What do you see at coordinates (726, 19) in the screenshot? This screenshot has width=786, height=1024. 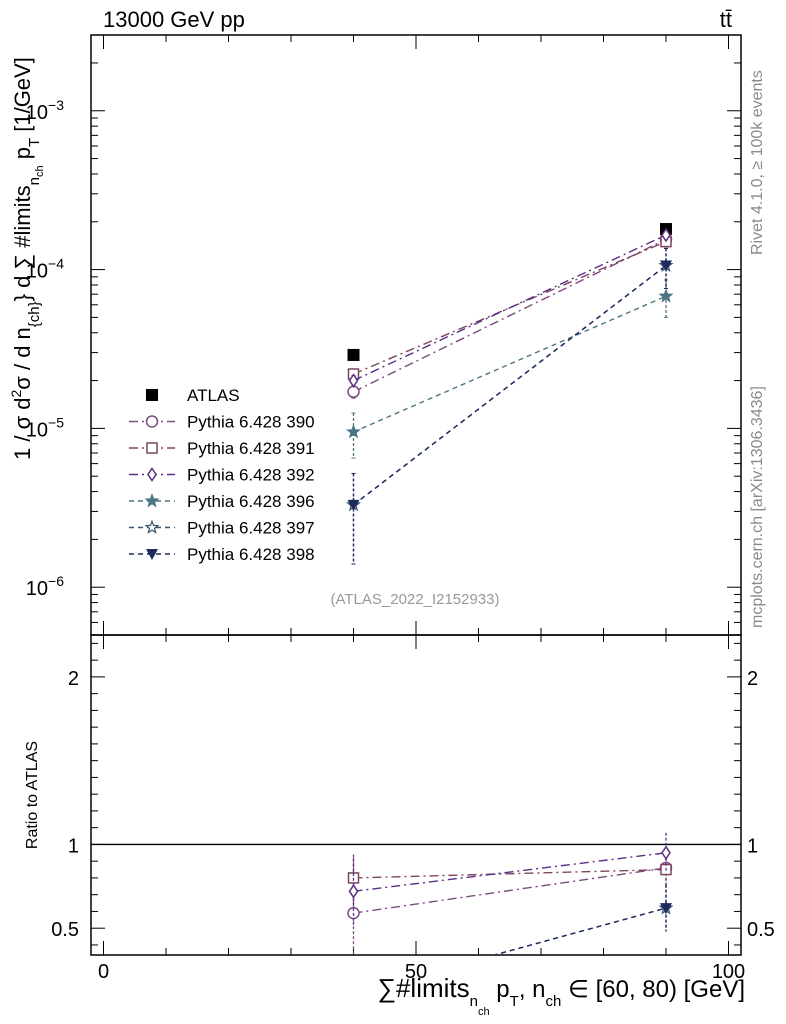 I see `process-label: tt̄` at bounding box center [726, 19].